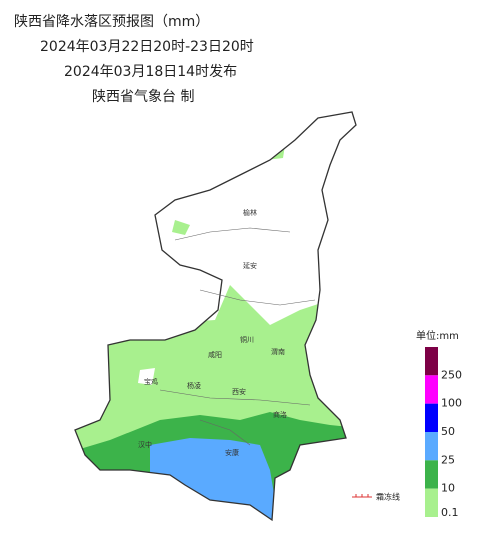 This screenshot has width=490, height=550. I want to click on legend-label: 10, so click(448, 488).